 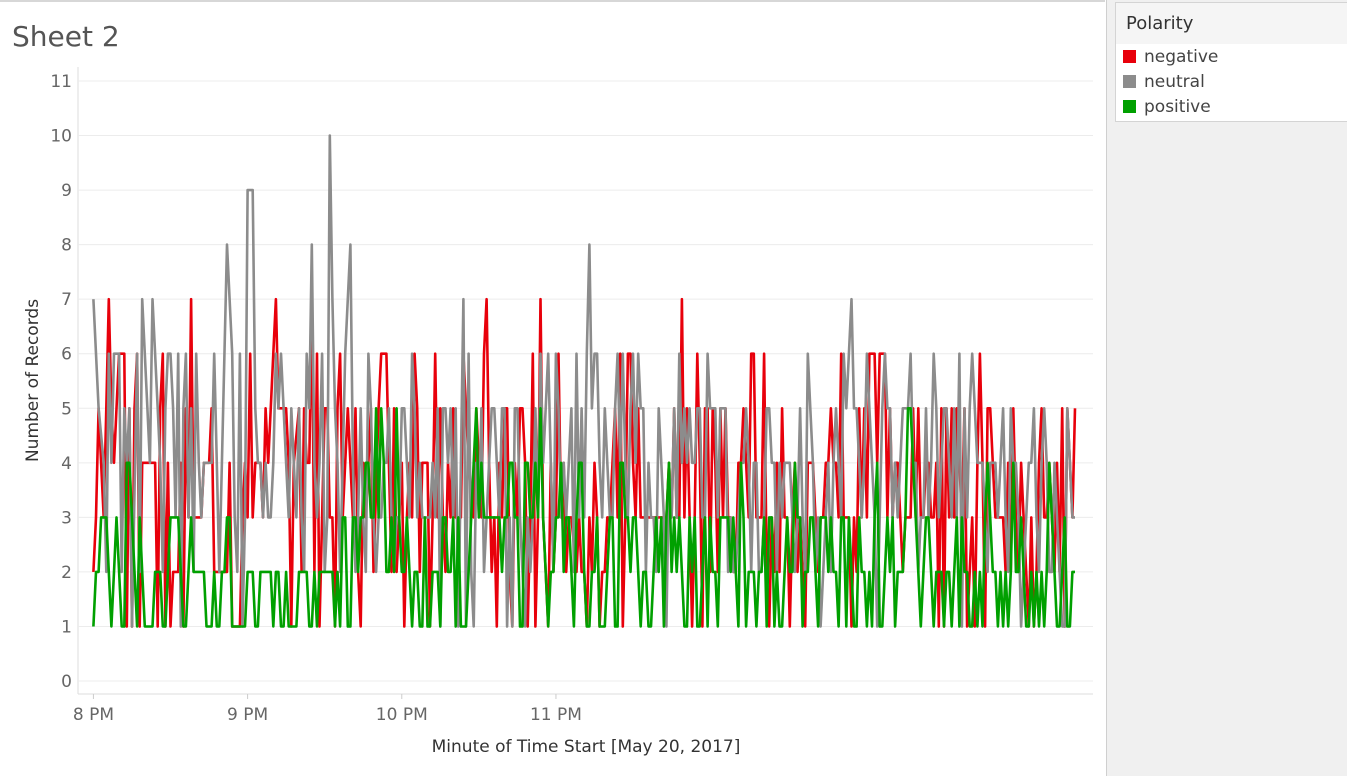 I want to click on x-tick-label: 9 PM, so click(x=247, y=715).